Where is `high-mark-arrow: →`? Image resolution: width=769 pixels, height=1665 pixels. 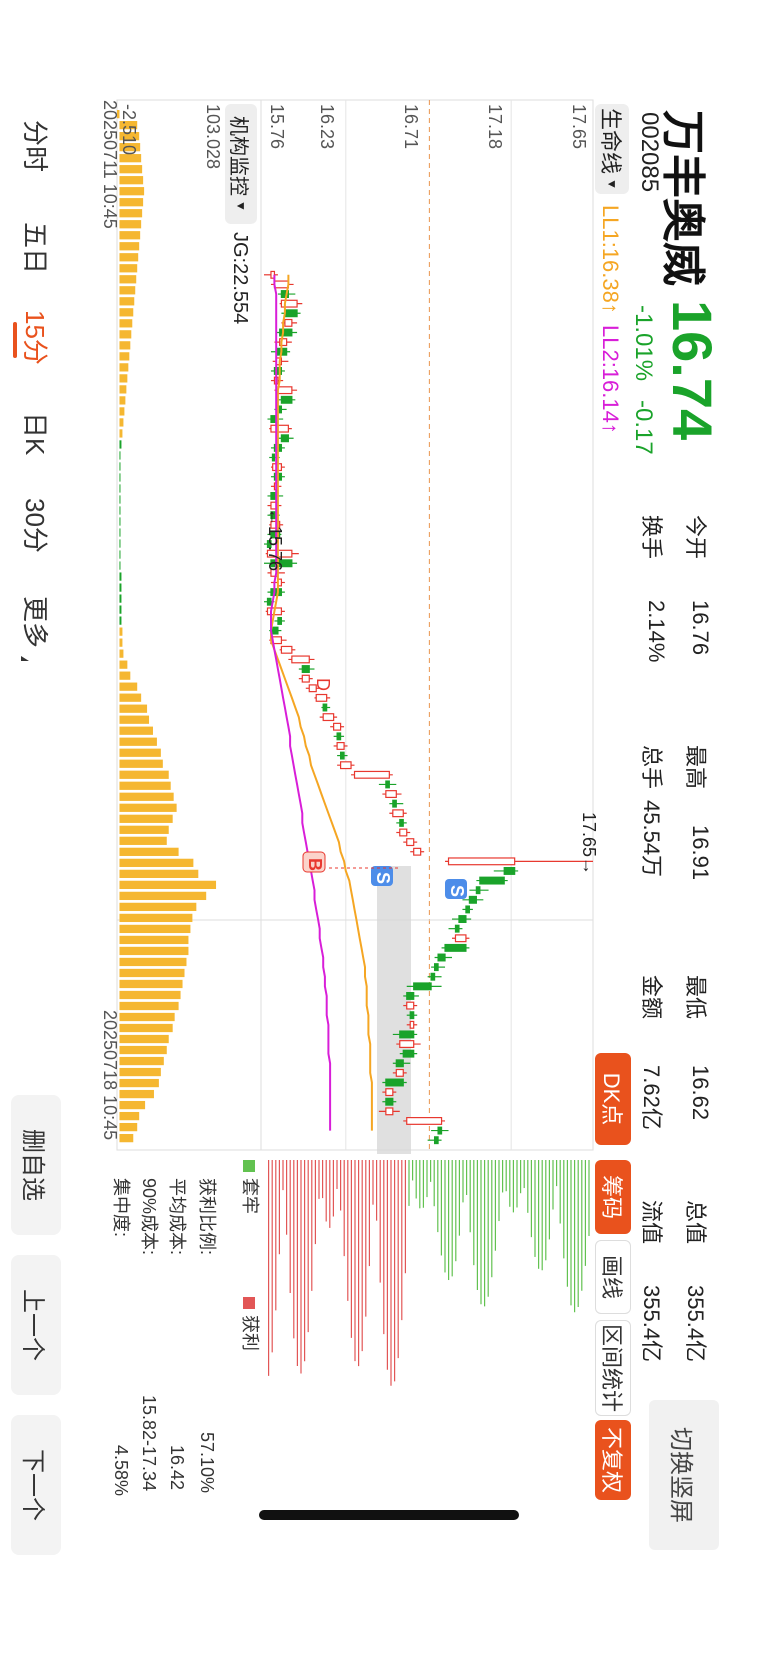 high-mark-arrow: → is located at coordinates (589, 866).